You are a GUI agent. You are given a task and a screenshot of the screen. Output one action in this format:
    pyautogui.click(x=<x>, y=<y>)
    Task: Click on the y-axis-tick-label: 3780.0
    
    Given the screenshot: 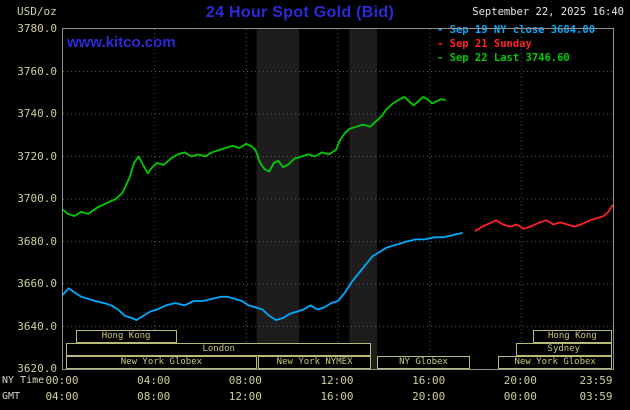 What is the action you would take?
    pyautogui.click(x=37, y=28)
    